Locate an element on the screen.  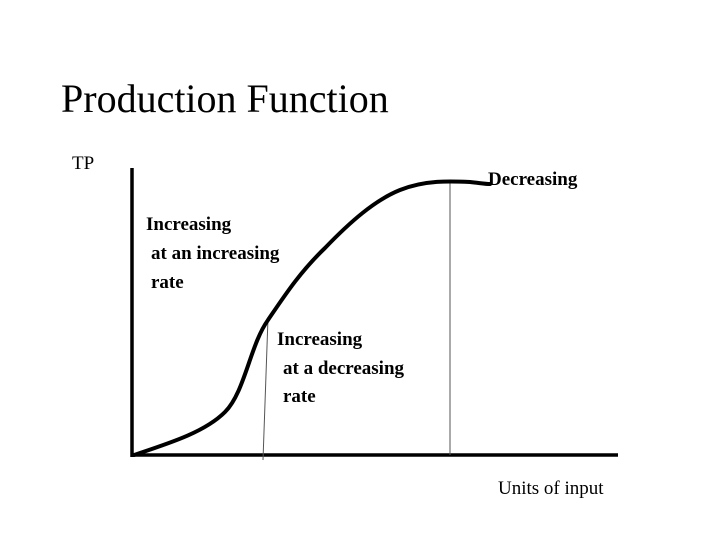
stage2-label: Increasing at a decreasing rate is located at coordinates (343, 368).